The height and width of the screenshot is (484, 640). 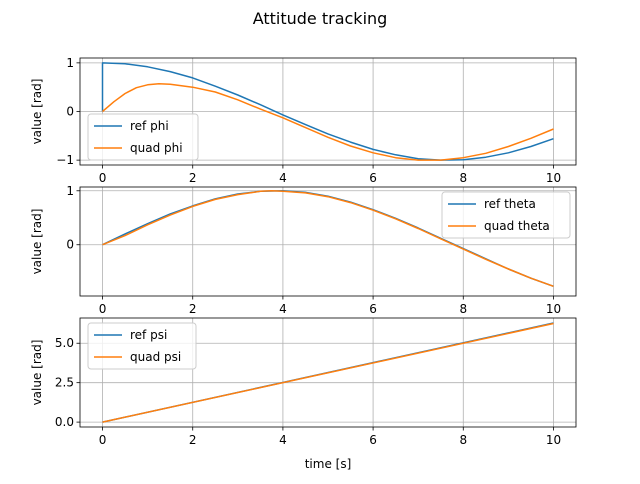 What do you see at coordinates (64, 422) in the screenshot?
I see `y-tick-label: 0.0` at bounding box center [64, 422].